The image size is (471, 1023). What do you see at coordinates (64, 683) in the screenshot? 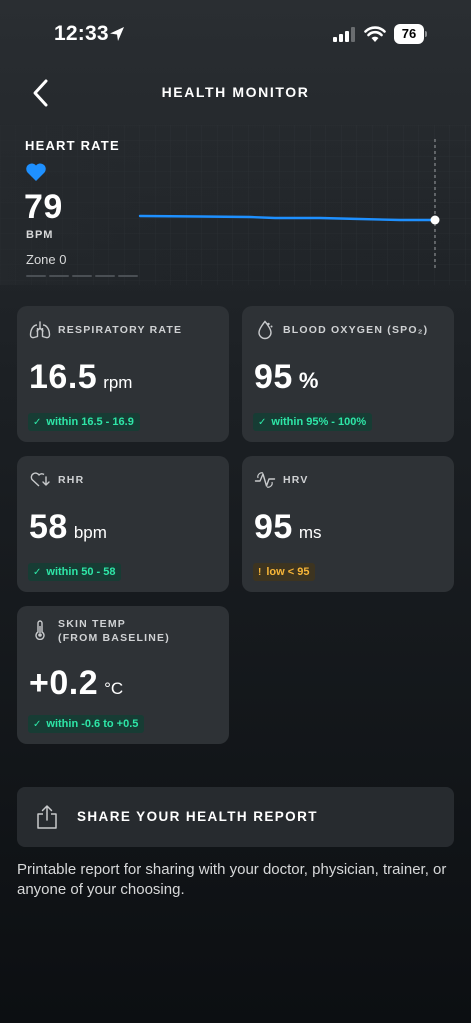
I see `skin-temp-number: +0.2` at bounding box center [64, 683].